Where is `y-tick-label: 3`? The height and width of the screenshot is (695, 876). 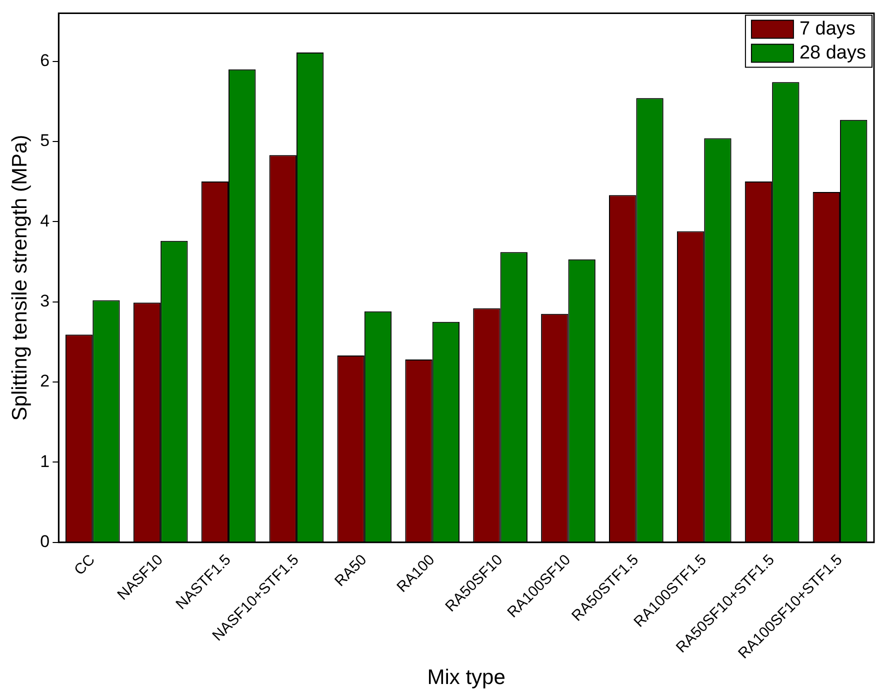
y-tick-label: 3 is located at coordinates (45, 301).